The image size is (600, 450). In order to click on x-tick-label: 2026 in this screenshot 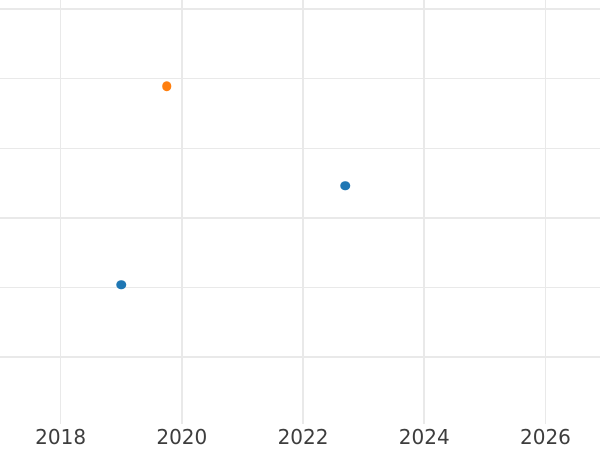, I will do `click(545, 437)`.